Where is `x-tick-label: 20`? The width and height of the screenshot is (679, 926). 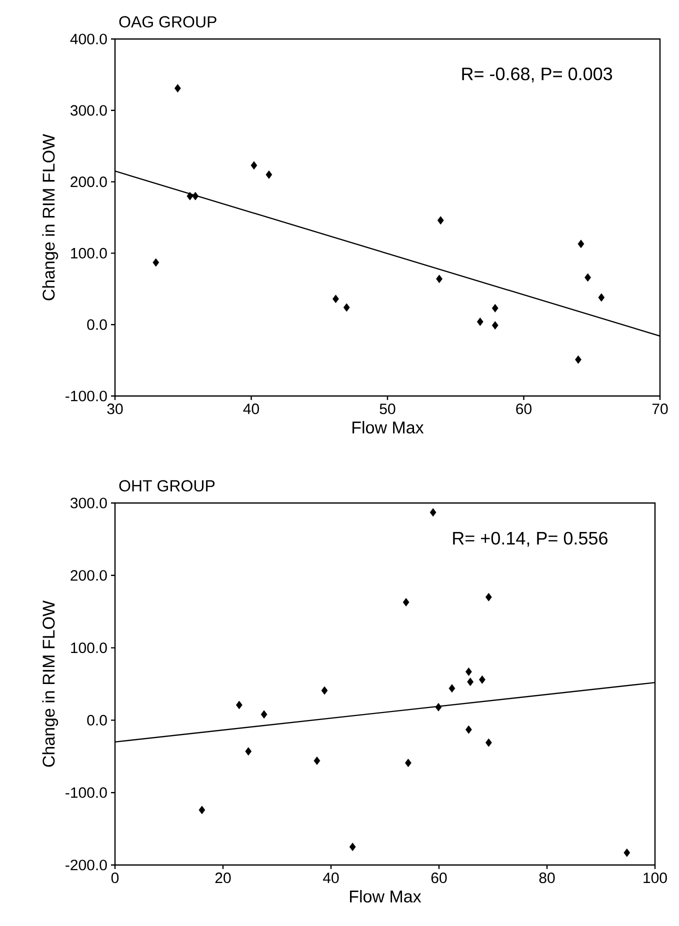
x-tick-label: 20 is located at coordinates (223, 878).